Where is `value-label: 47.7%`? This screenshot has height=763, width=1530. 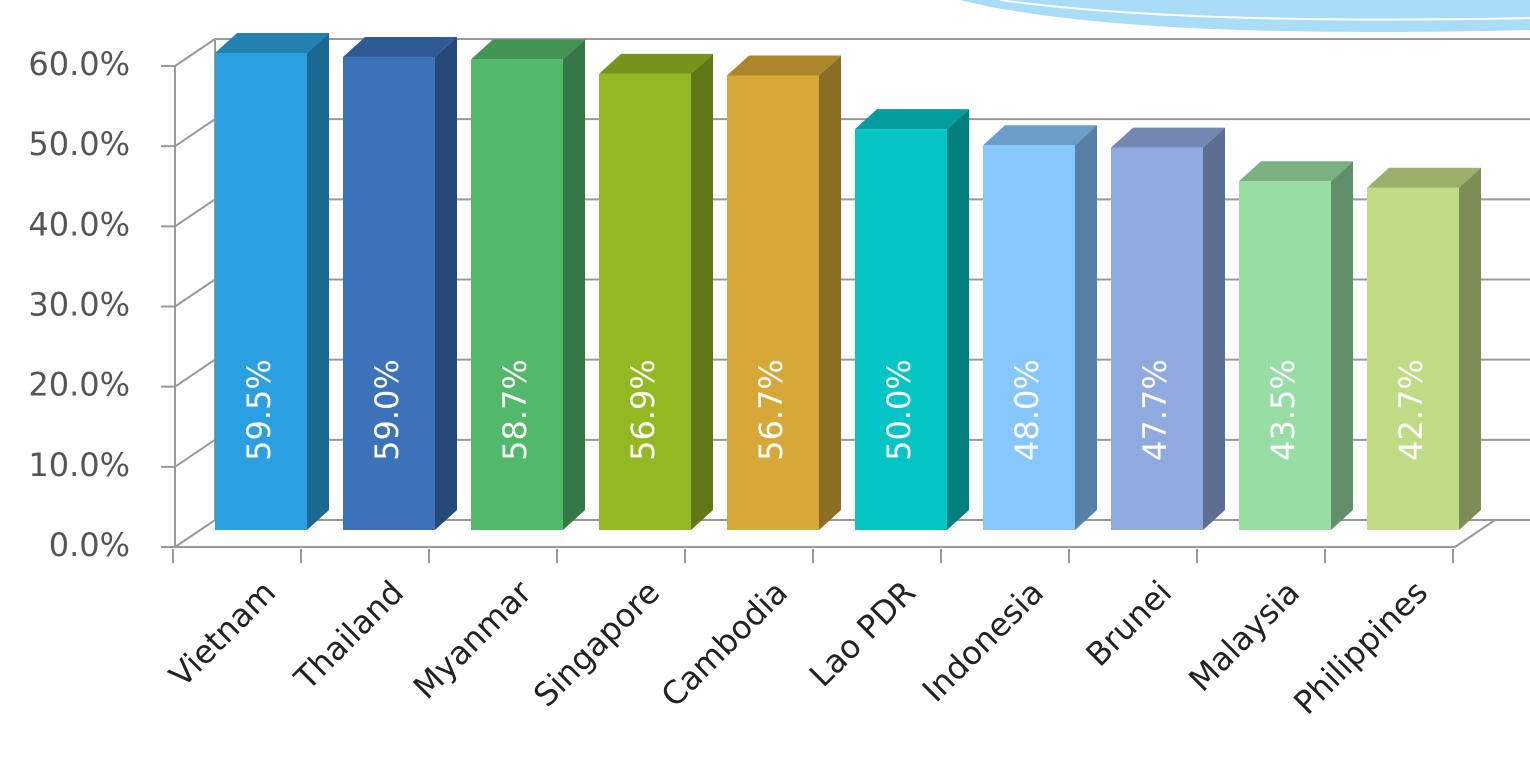 value-label: 47.7% is located at coordinates (1155, 410).